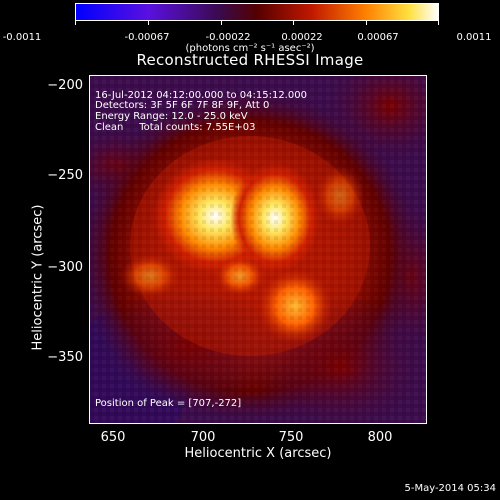 Image resolution: width=500 pixels, height=500 pixels. Describe the element at coordinates (171, 116) in the screenshot. I see `energy-range-text: Energy Range: 12.0 - 25.0 keV` at that location.